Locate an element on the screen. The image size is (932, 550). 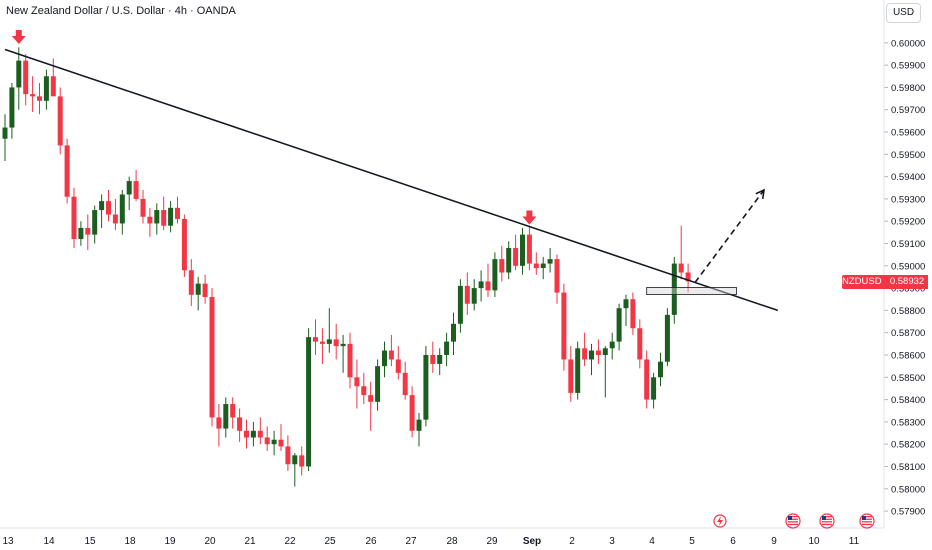
x-tick-label: 13 is located at coordinates (8, 541).